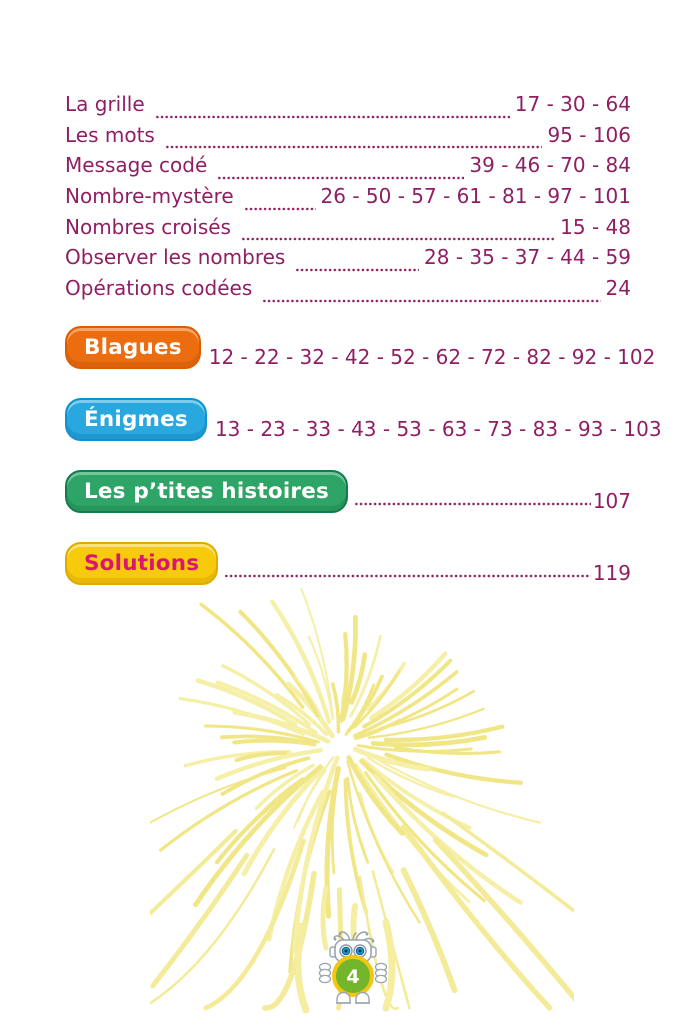  I want to click on section-row-histoires: Les p’tites histoires 107, so click(348, 491).